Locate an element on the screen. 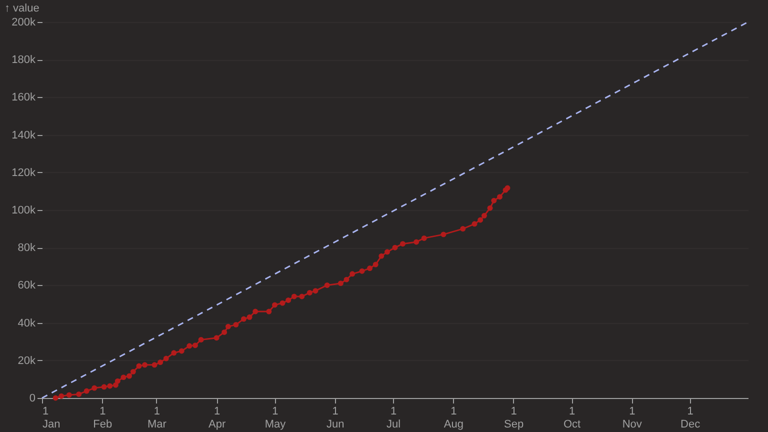 The height and width of the screenshot is (432, 768). x-tick-label: 1 Feb is located at coordinates (102, 418).